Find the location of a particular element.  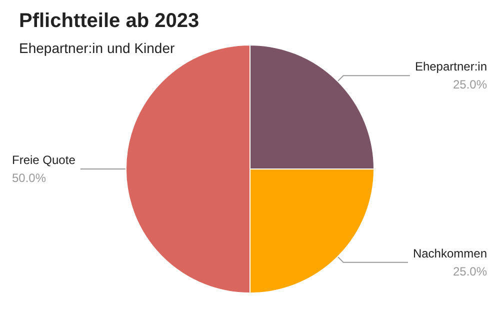

chart-subtitle: Ehepartner:in und Kinder is located at coordinates (97, 48).